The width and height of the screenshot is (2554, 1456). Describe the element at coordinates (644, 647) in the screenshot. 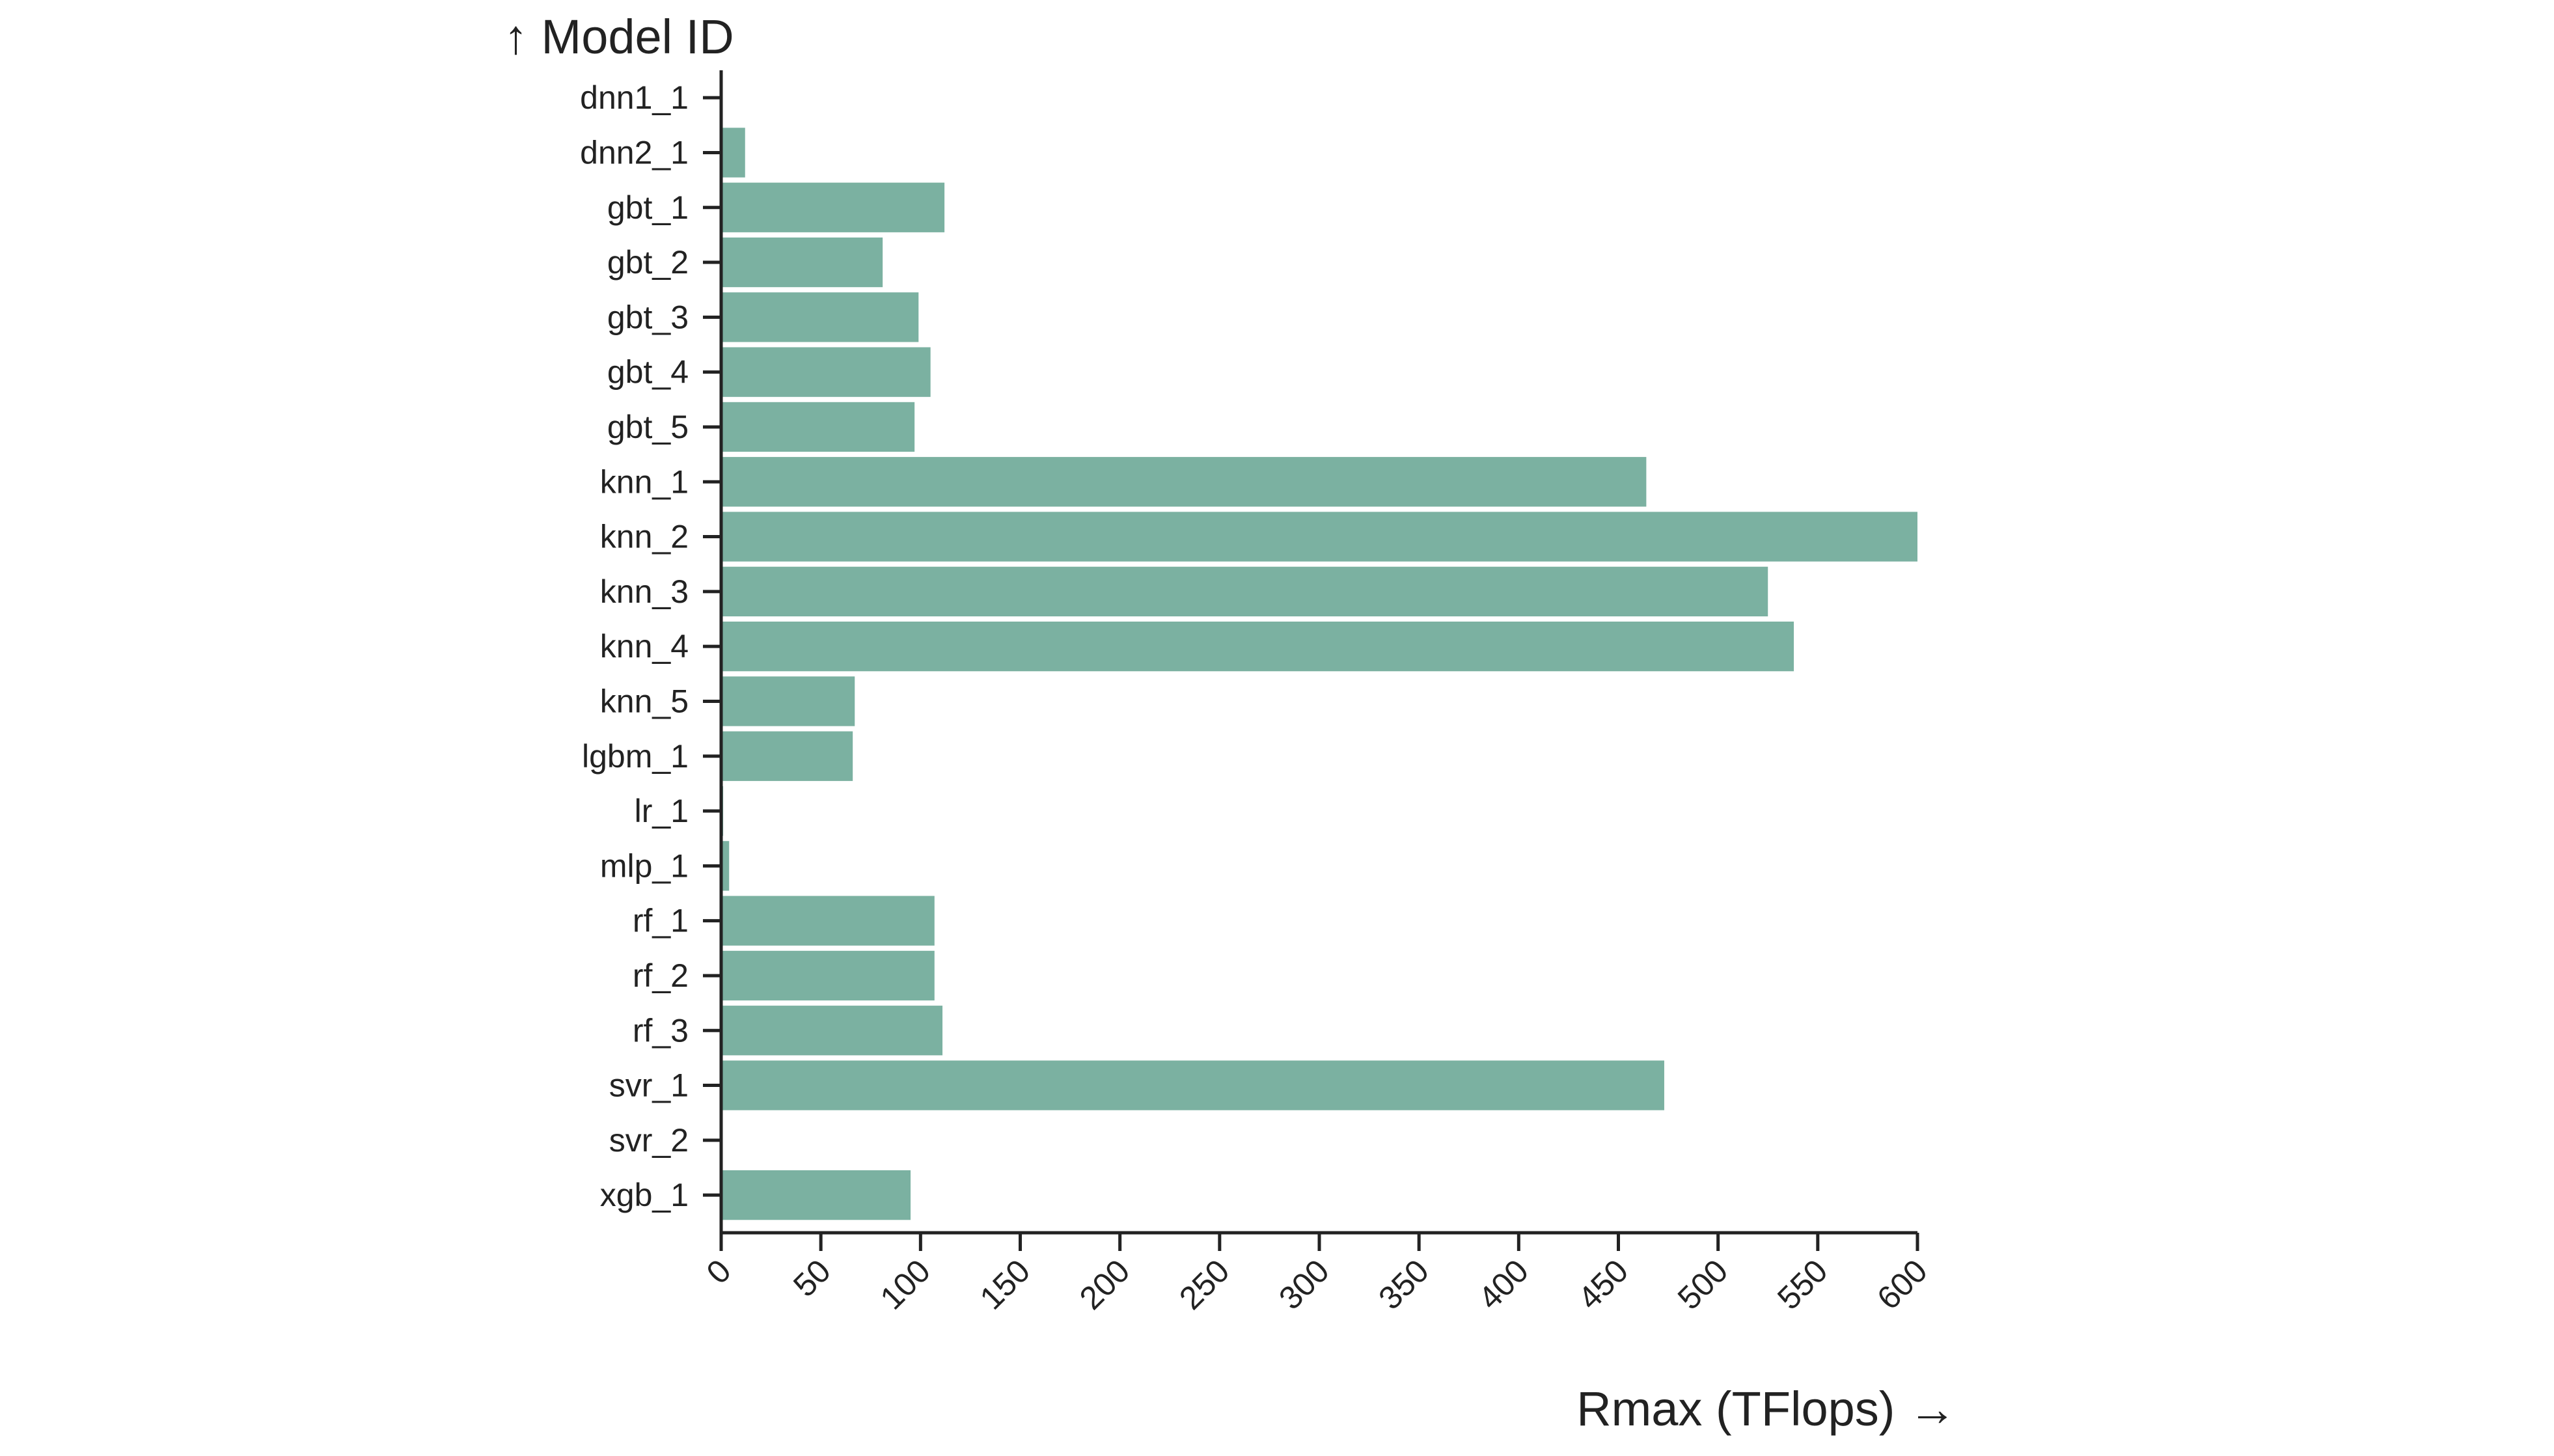

I see `y-tick-label-knn_4: knn_4` at that location.